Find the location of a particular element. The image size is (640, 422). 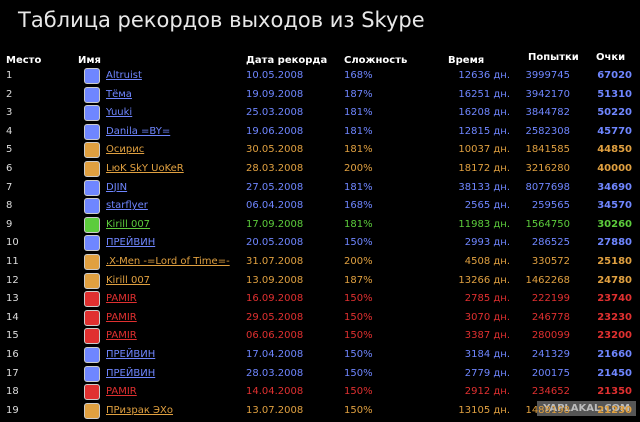

cell-points: 23230 is located at coordinates (614, 317).